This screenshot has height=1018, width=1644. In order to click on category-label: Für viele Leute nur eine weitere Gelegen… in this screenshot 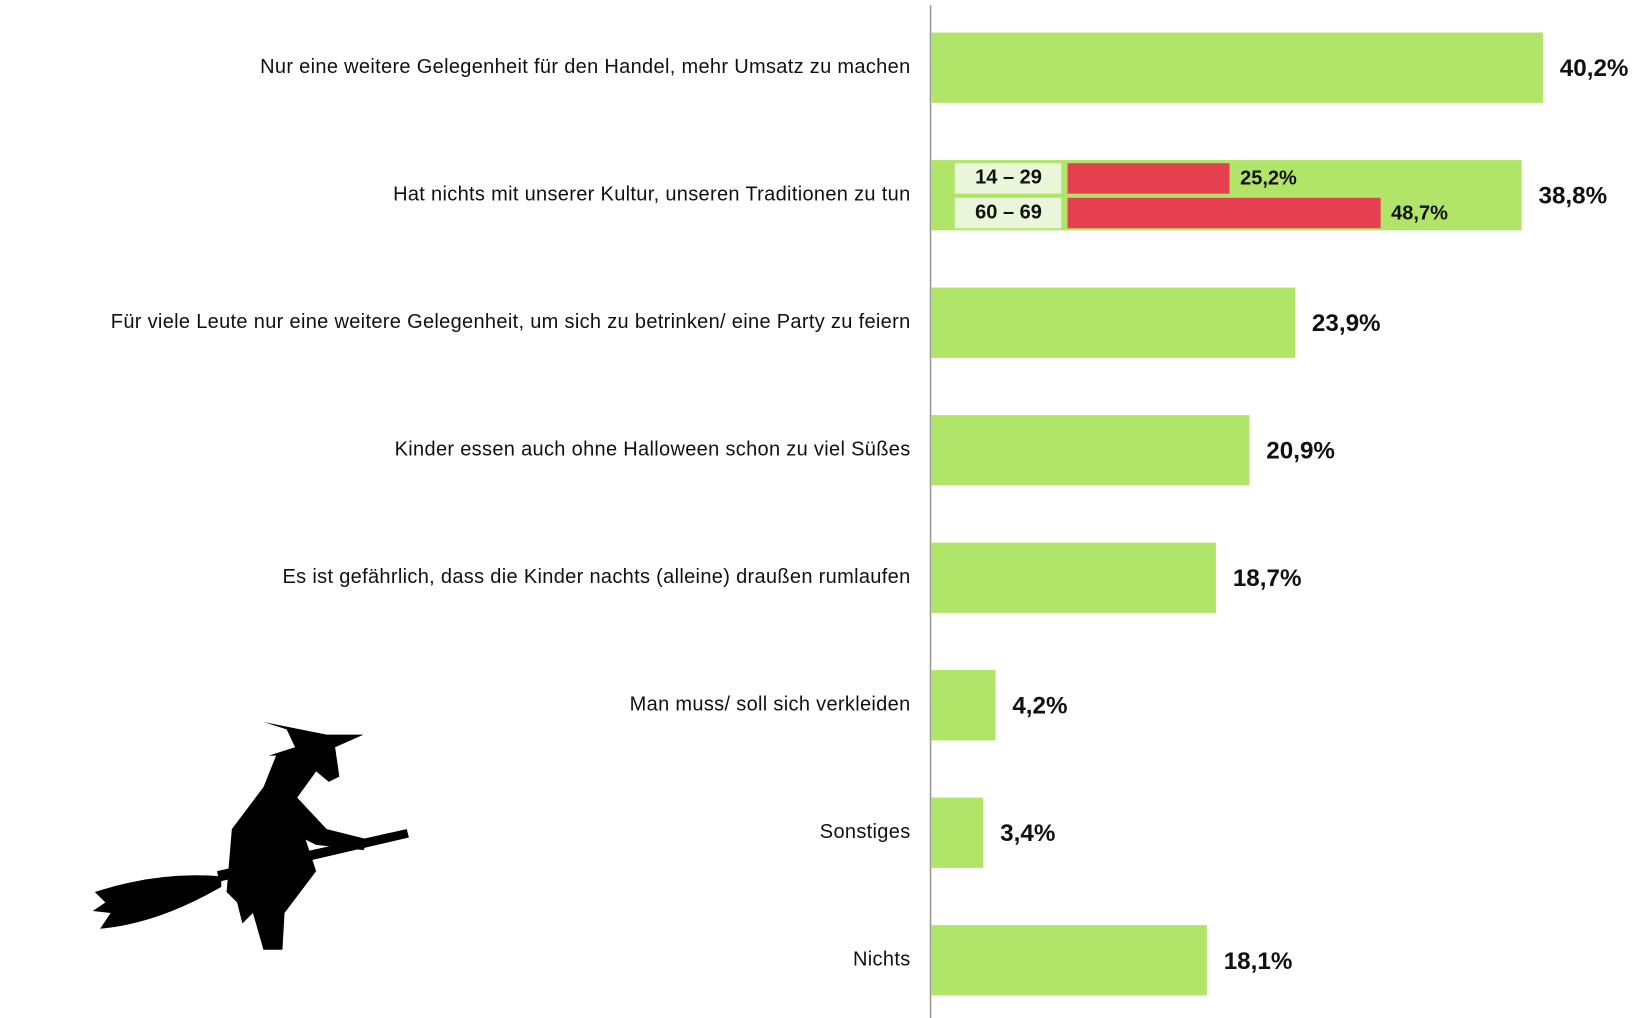, I will do `click(511, 322)`.